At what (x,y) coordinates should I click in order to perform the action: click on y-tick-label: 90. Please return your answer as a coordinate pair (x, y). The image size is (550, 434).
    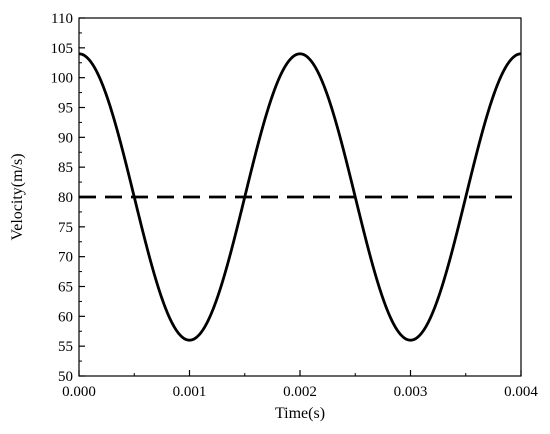
    Looking at the image, I should click on (65, 138).